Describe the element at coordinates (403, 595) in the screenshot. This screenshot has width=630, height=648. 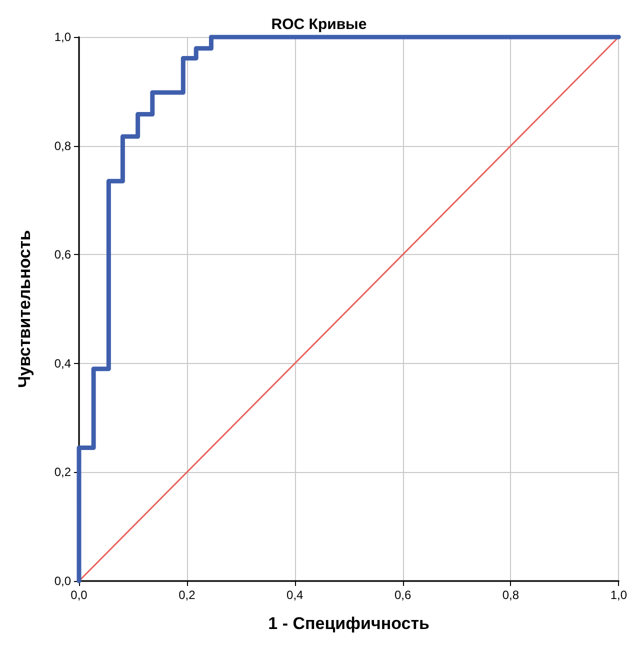
I see `x-tick-label: 0,6` at that location.